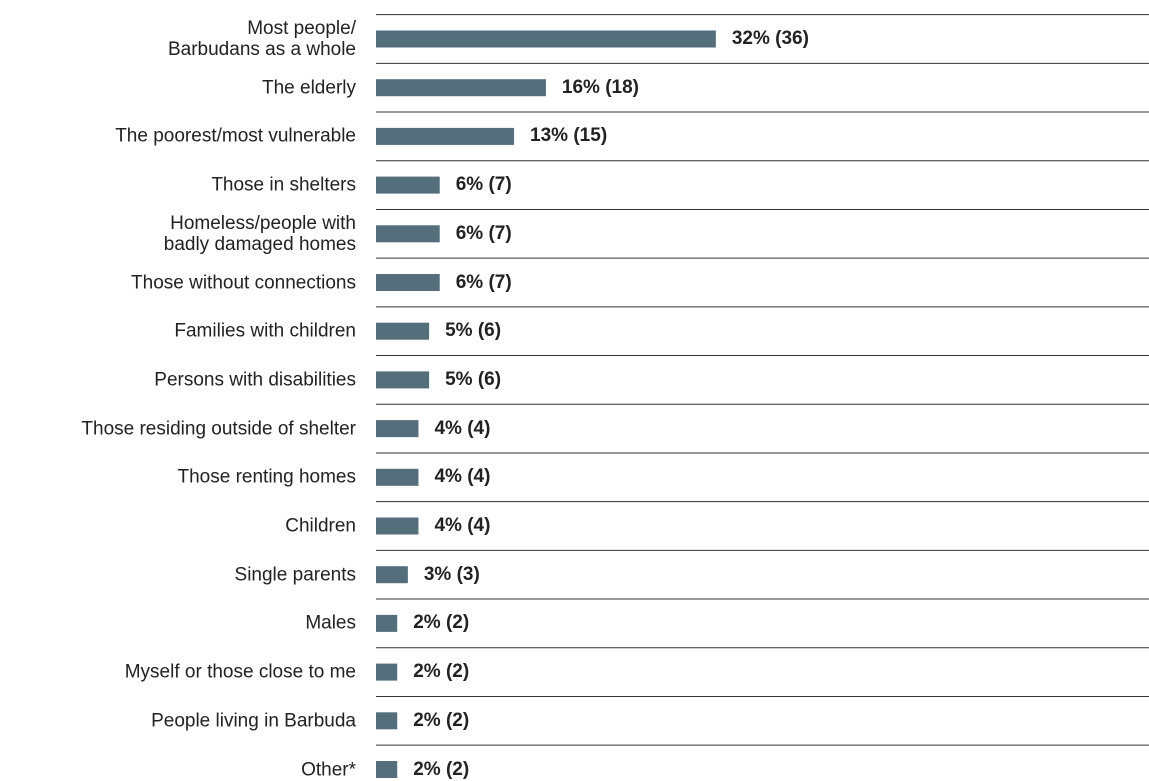 Image resolution: width=1149 pixels, height=781 pixels. Describe the element at coordinates (451, 574) in the screenshot. I see `value-label: 3% (3)` at that location.